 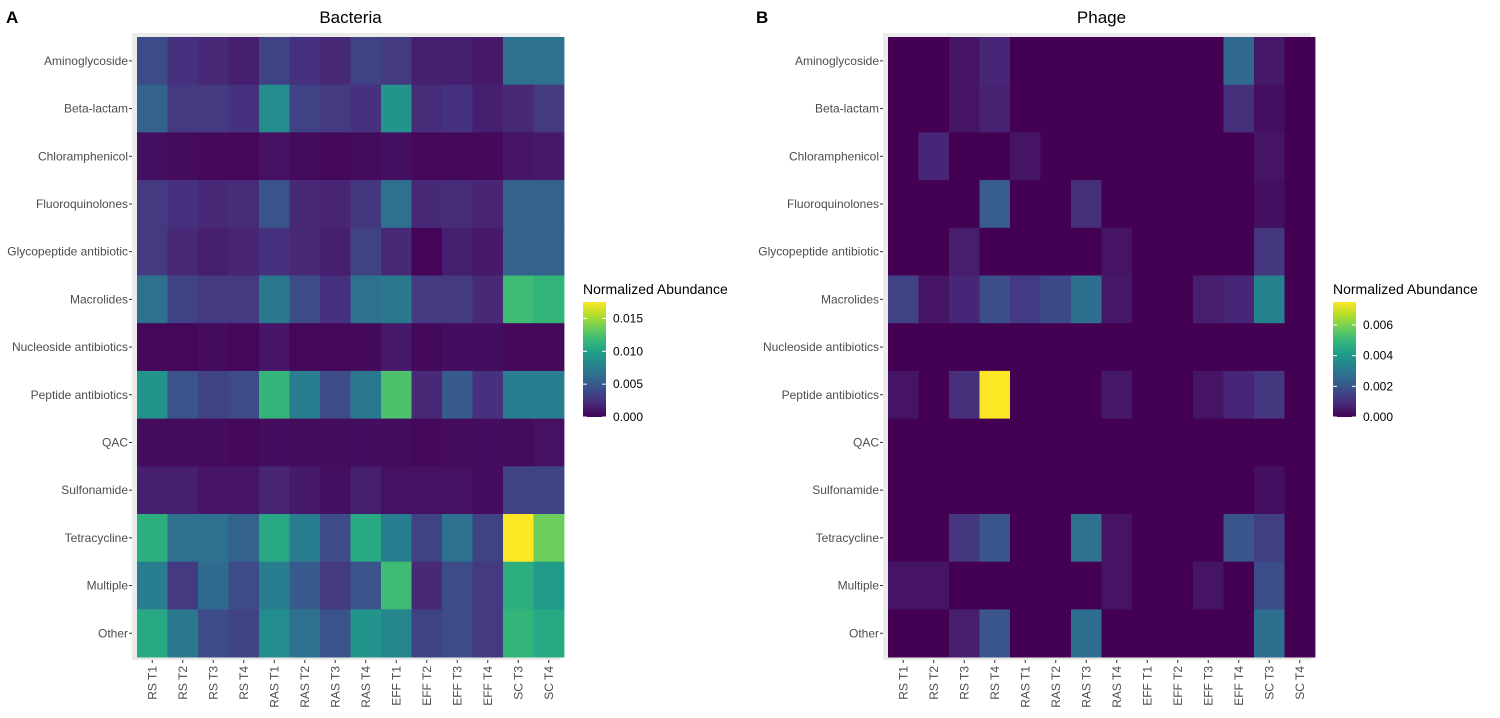 I want to click on x-tick-label: EFF T3, so click(x=1208, y=686).